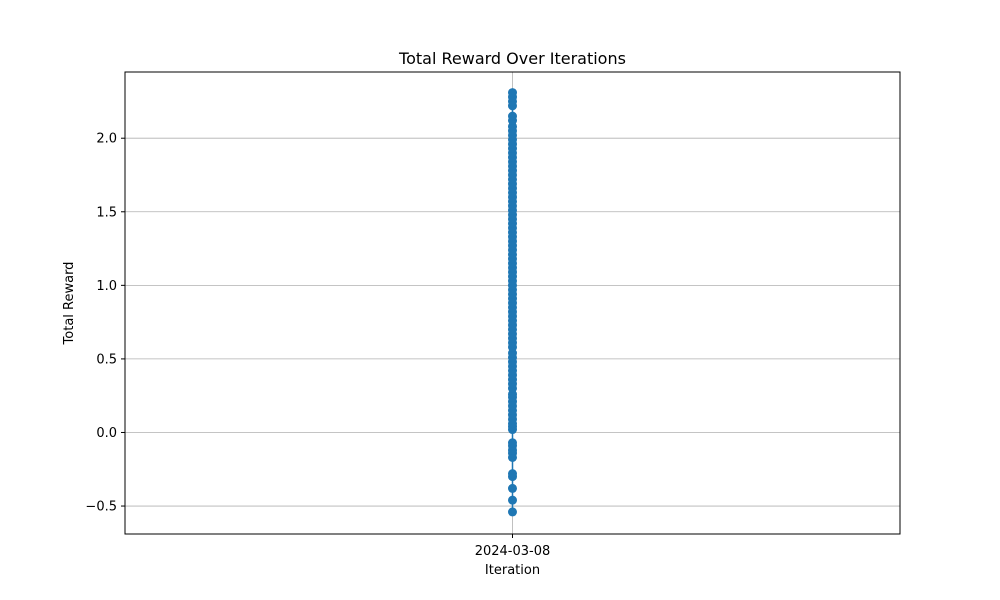 The height and width of the screenshot is (600, 1000). What do you see at coordinates (513, 551) in the screenshot?
I see `x-tick-label-0: 2024-03-08` at bounding box center [513, 551].